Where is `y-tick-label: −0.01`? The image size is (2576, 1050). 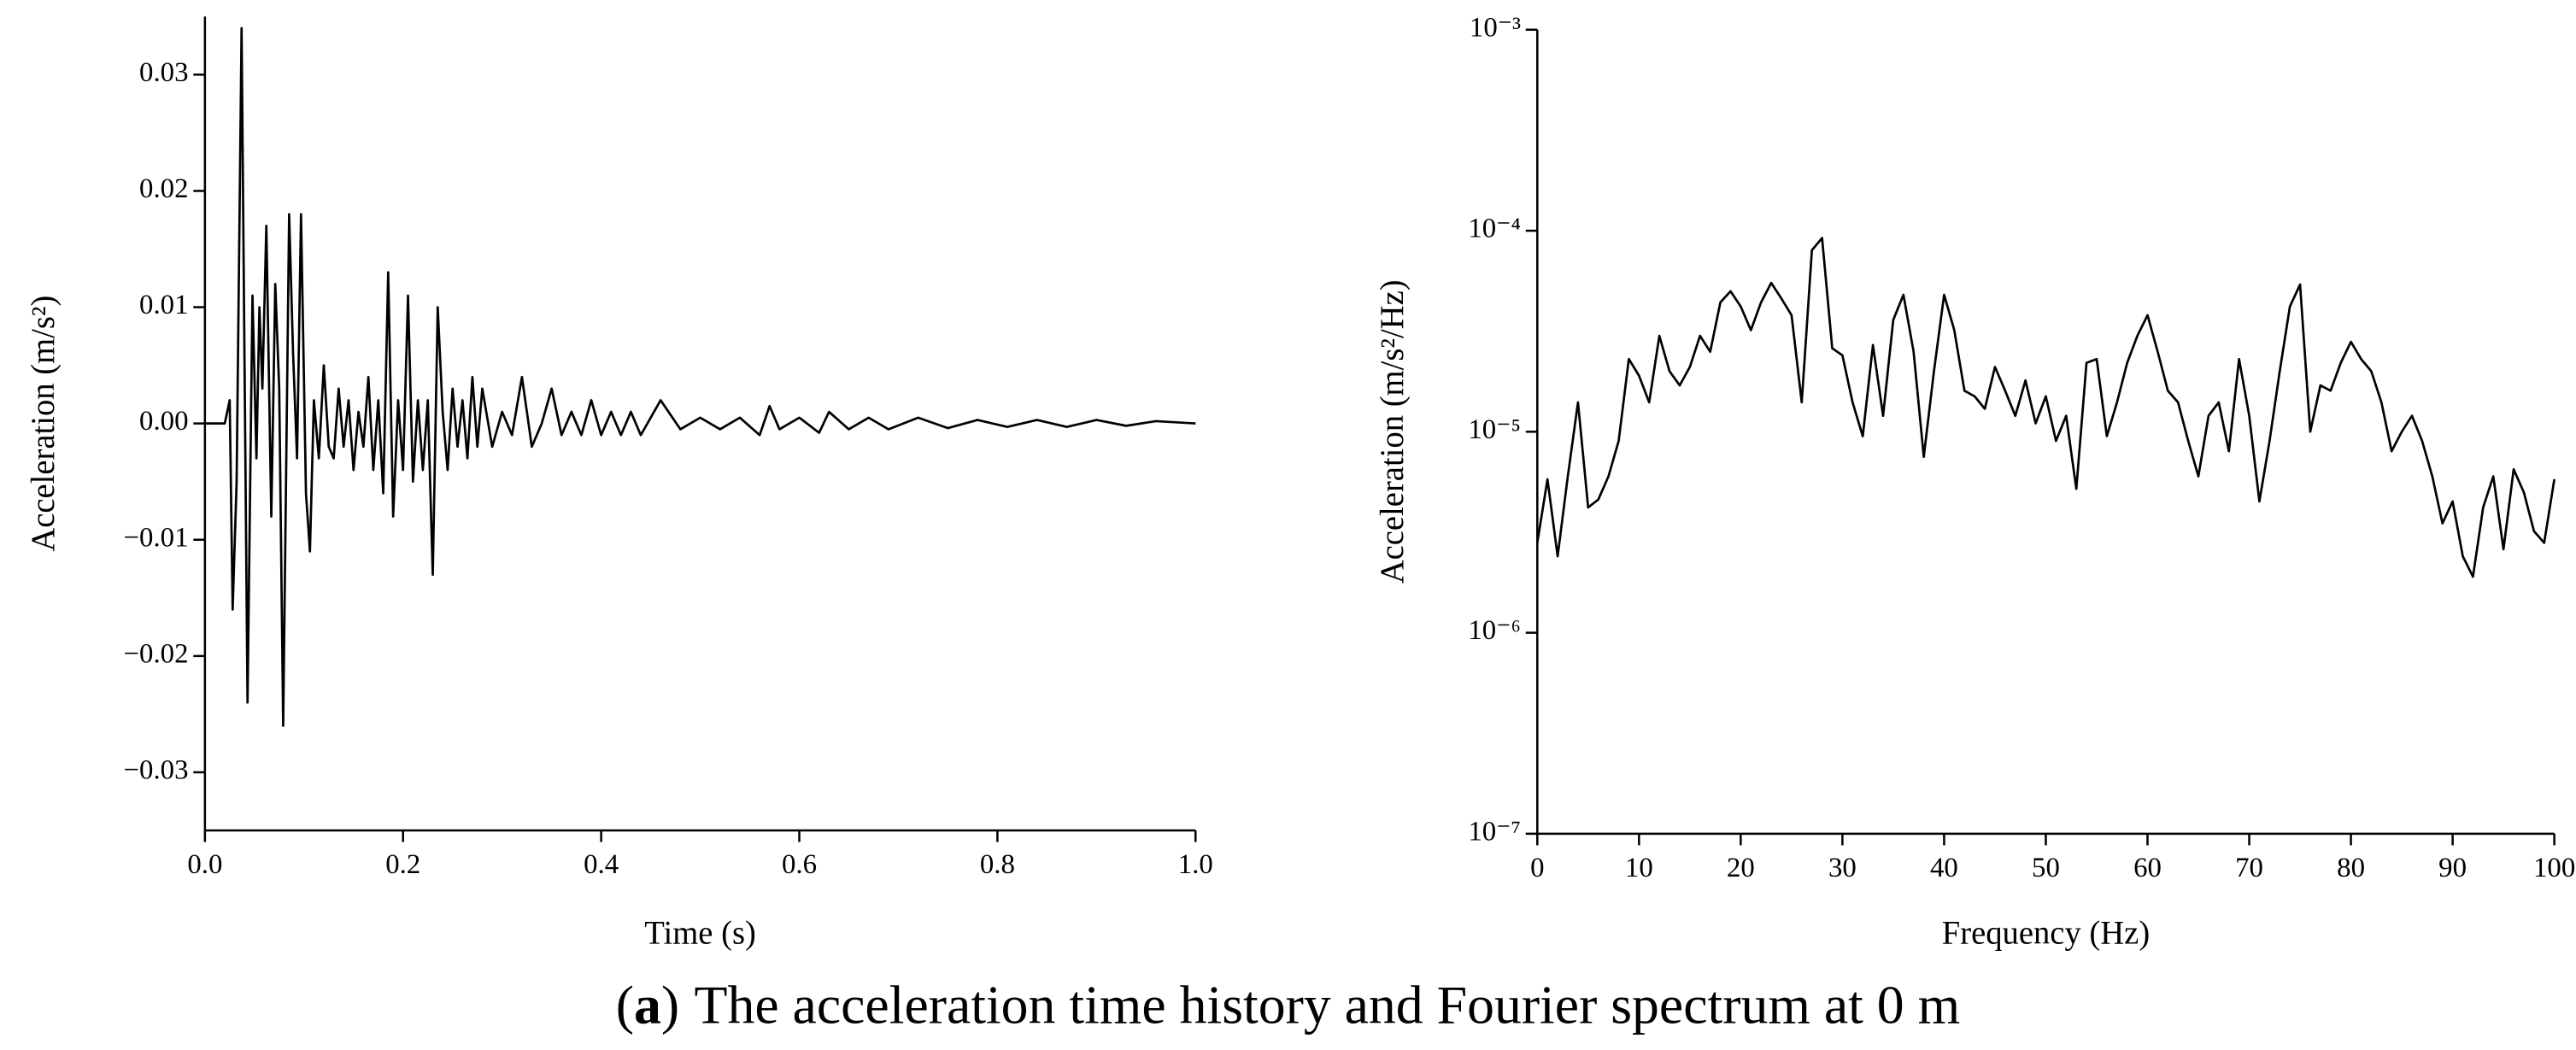
y-tick-label: −0.01 is located at coordinates (156, 537).